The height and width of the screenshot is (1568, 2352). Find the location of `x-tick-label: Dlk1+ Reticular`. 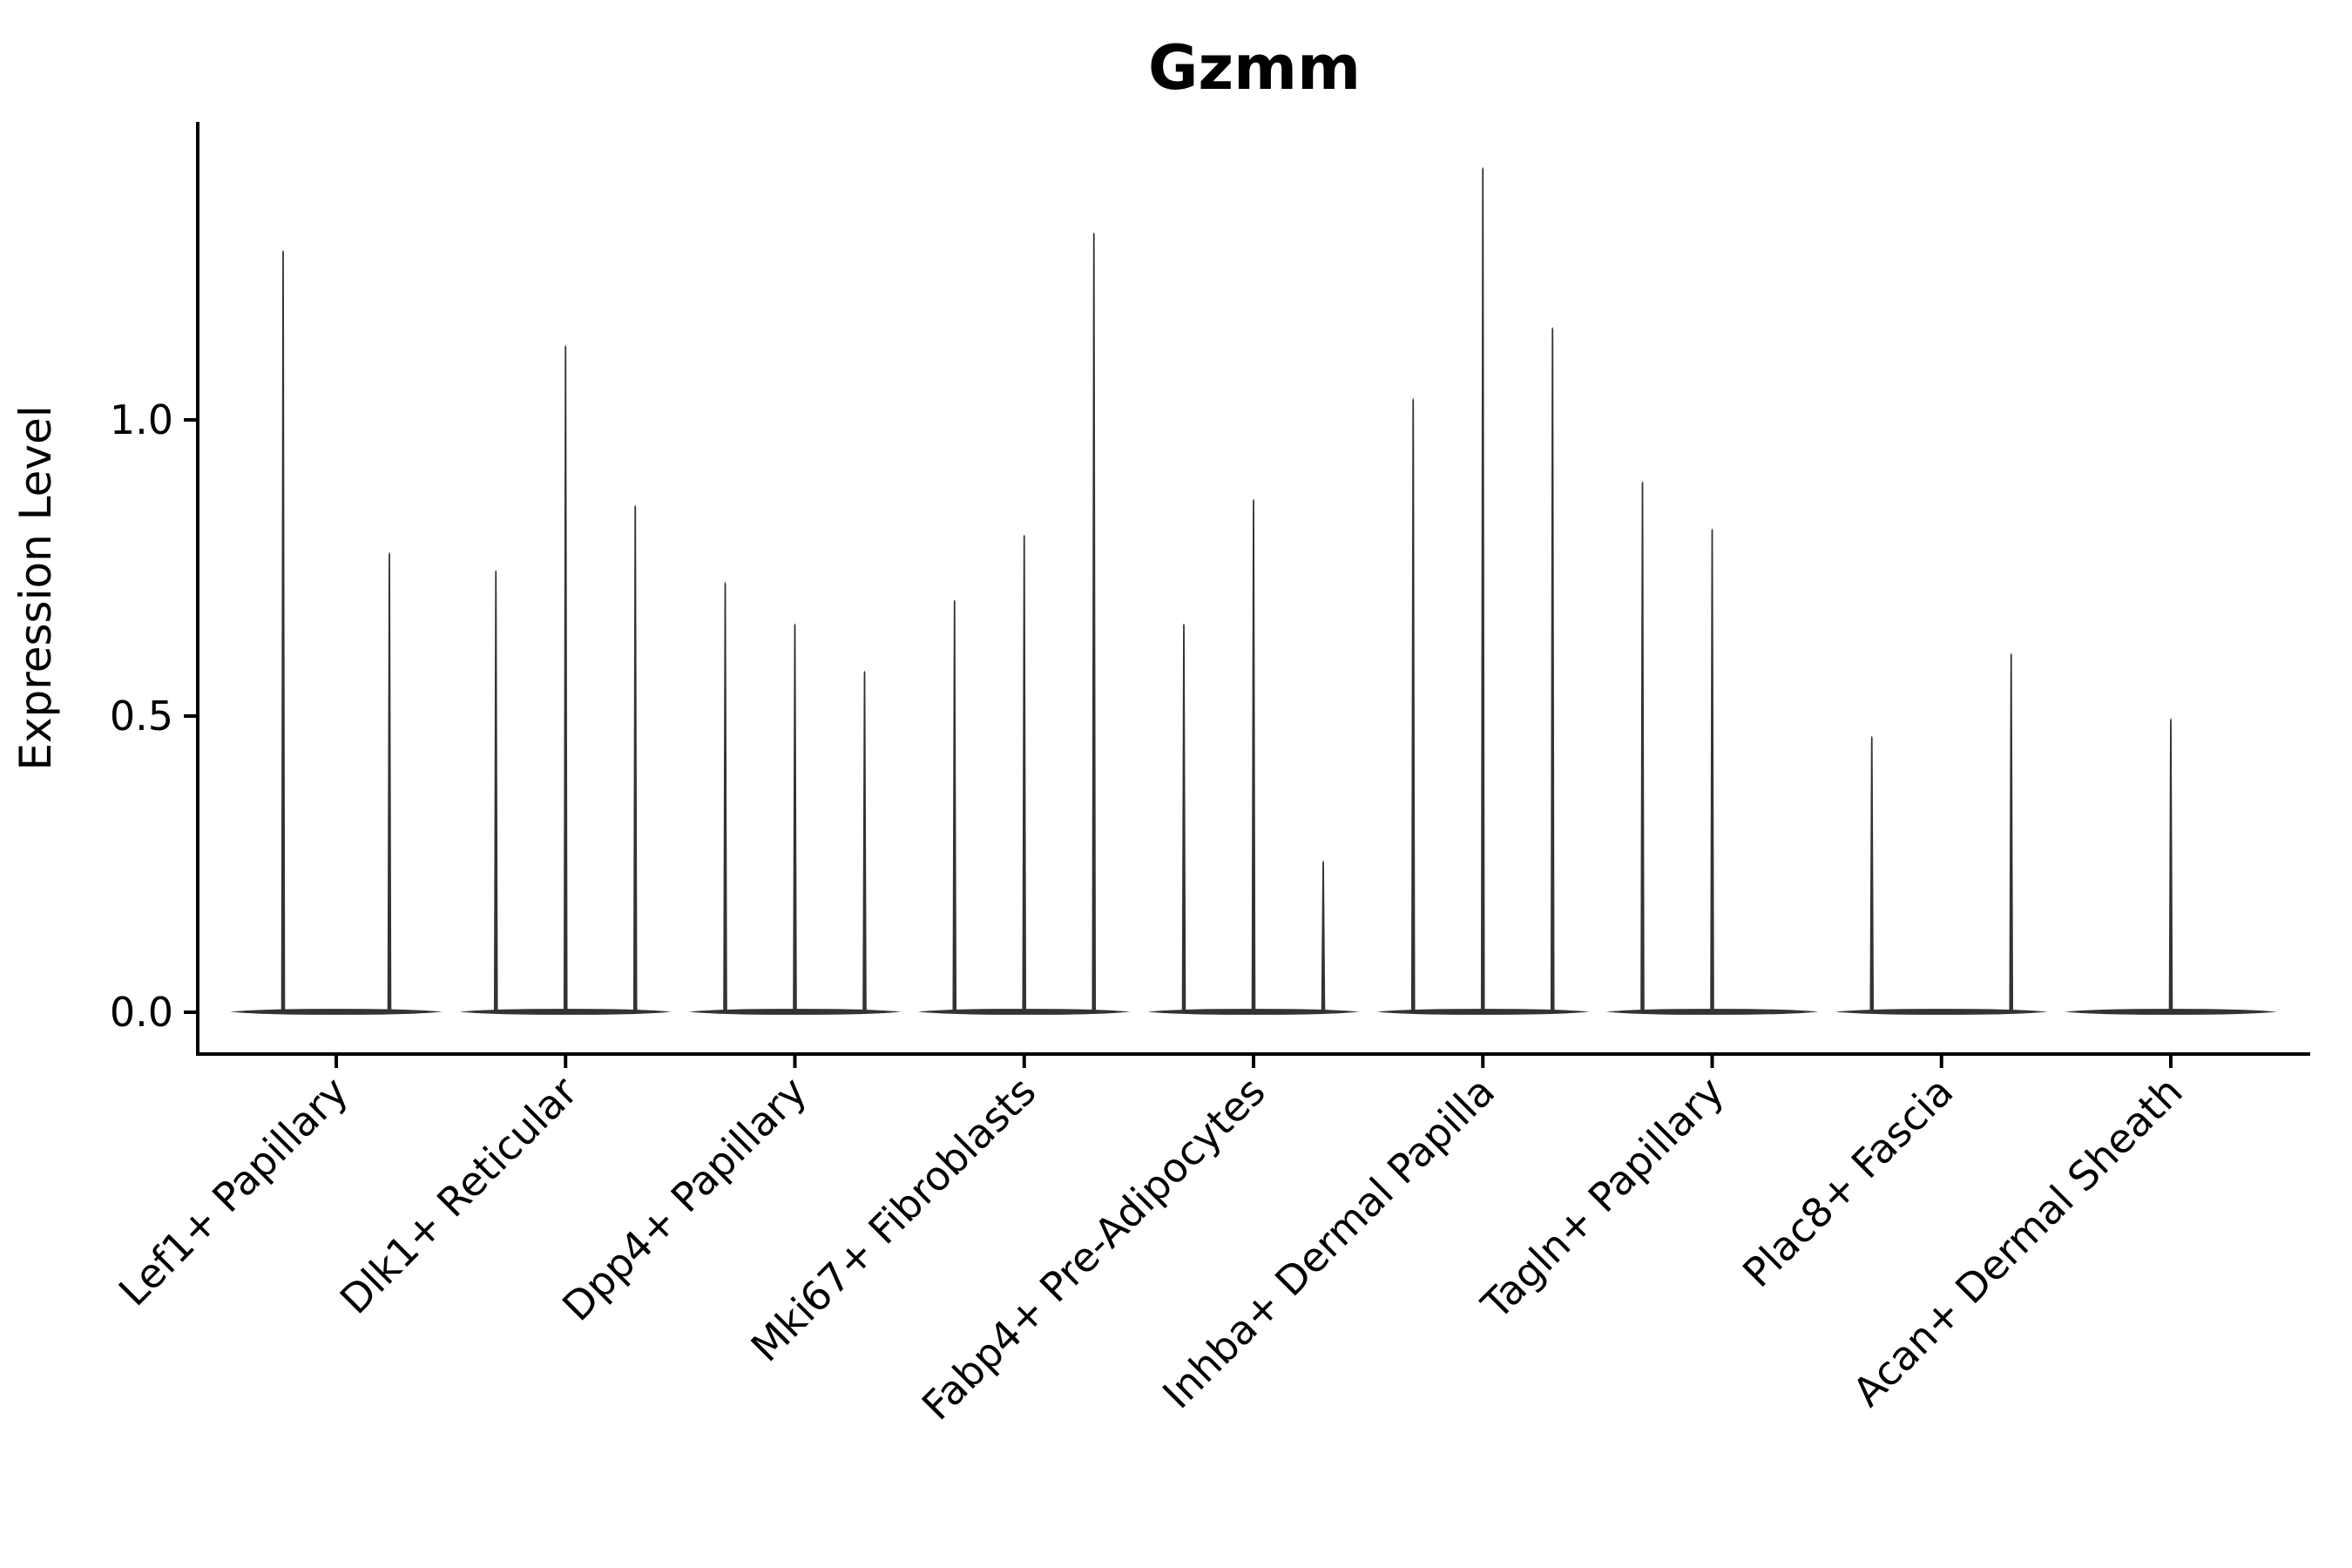

x-tick-label: Dlk1+ Reticular is located at coordinates (459, 1195).